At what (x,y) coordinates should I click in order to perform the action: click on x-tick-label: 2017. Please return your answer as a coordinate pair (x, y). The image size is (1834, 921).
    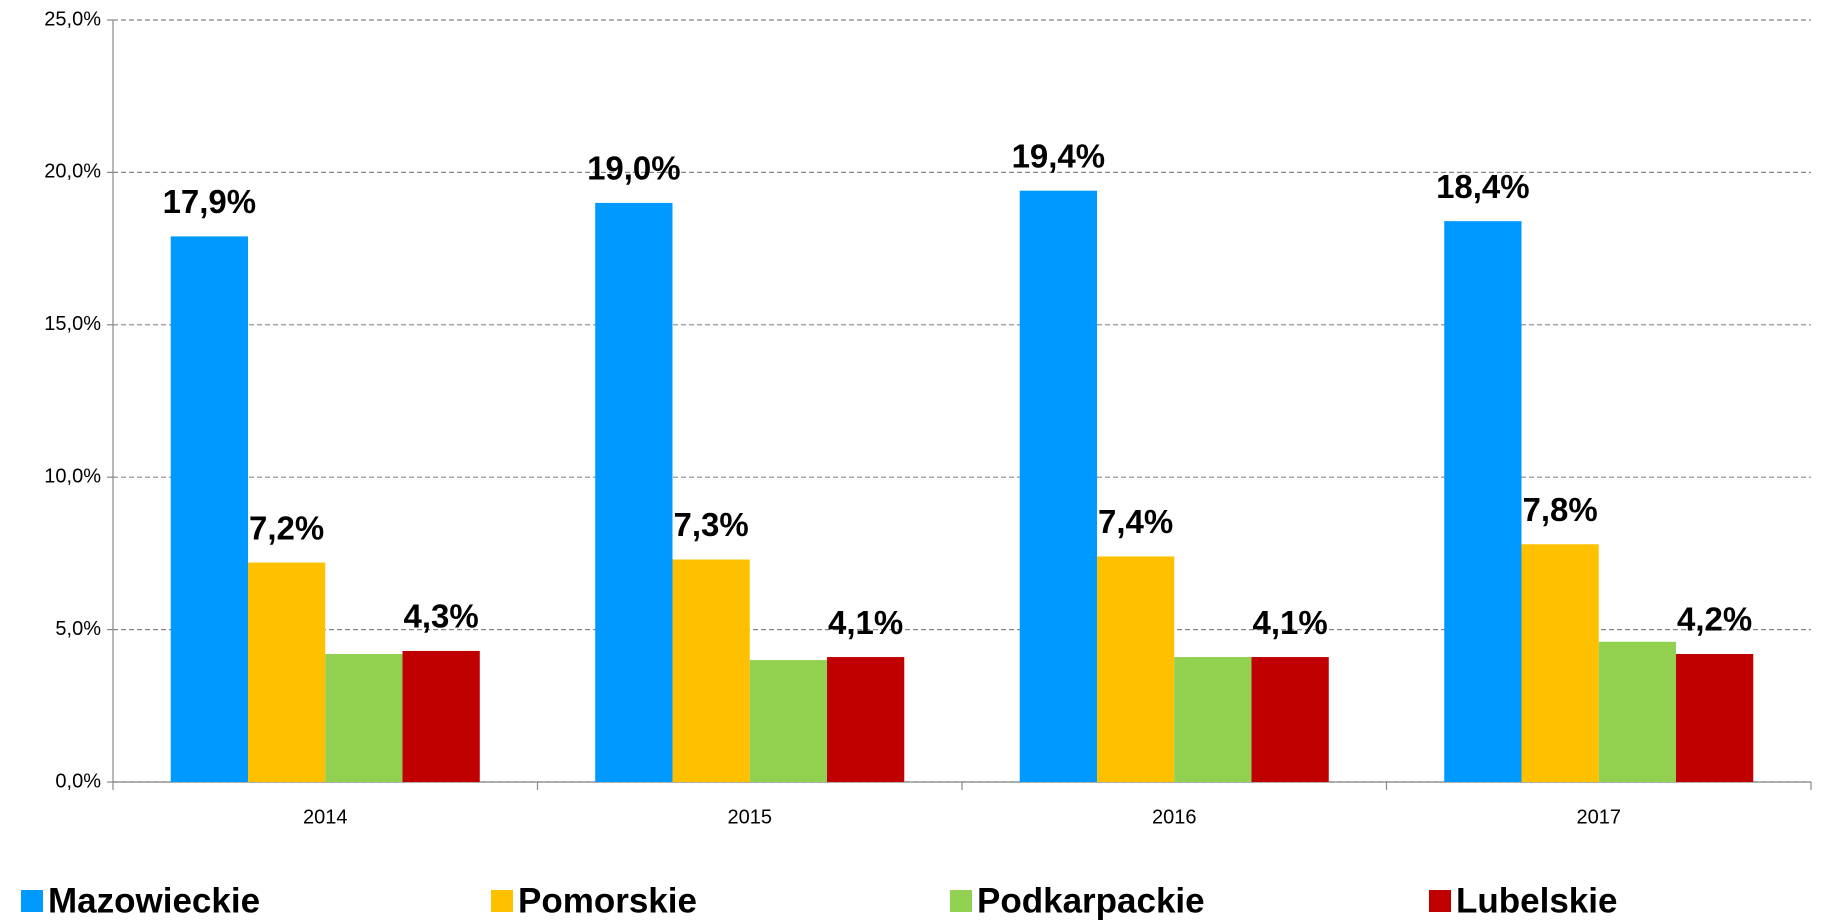
    Looking at the image, I should click on (1599, 817).